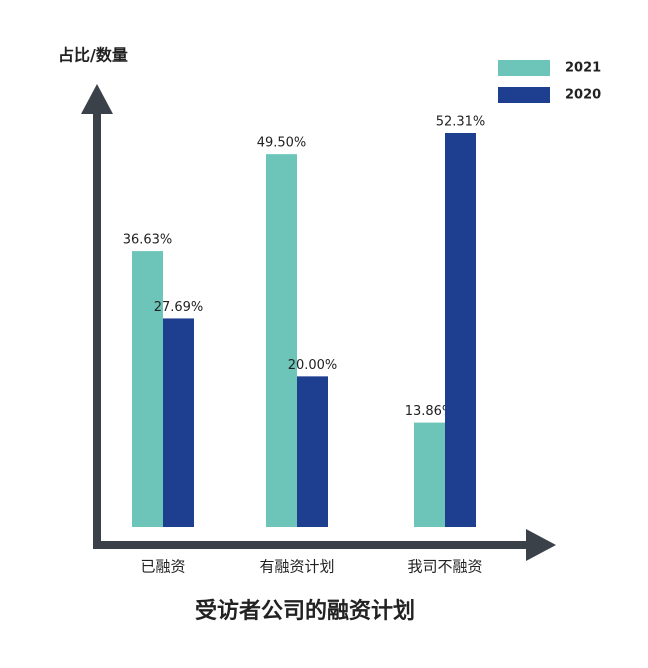 The height and width of the screenshot is (668, 648). I want to click on chart-title: 受访者公司的融资计划, so click(305, 611).